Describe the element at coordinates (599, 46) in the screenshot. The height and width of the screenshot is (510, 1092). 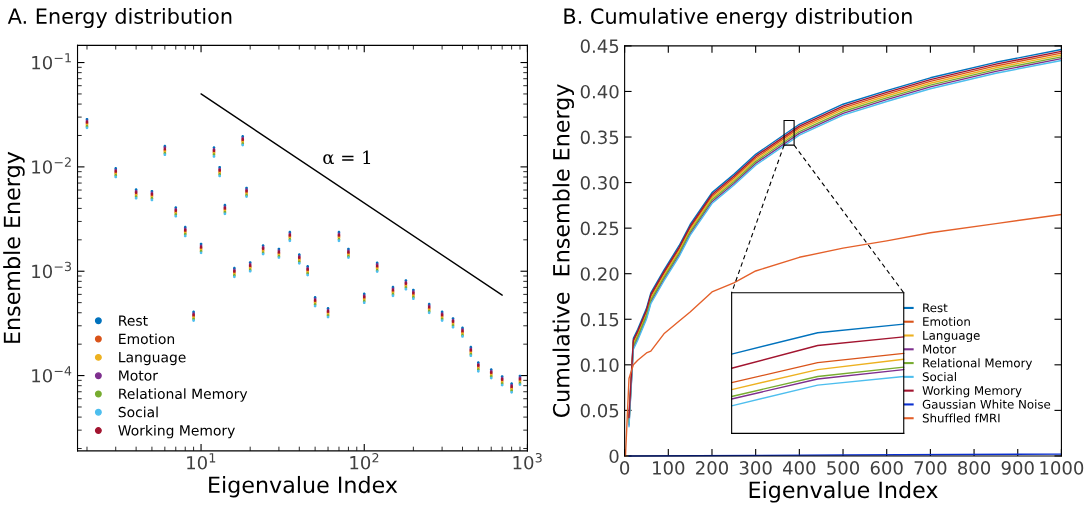
I see `y-tick-label: 0.45` at that location.